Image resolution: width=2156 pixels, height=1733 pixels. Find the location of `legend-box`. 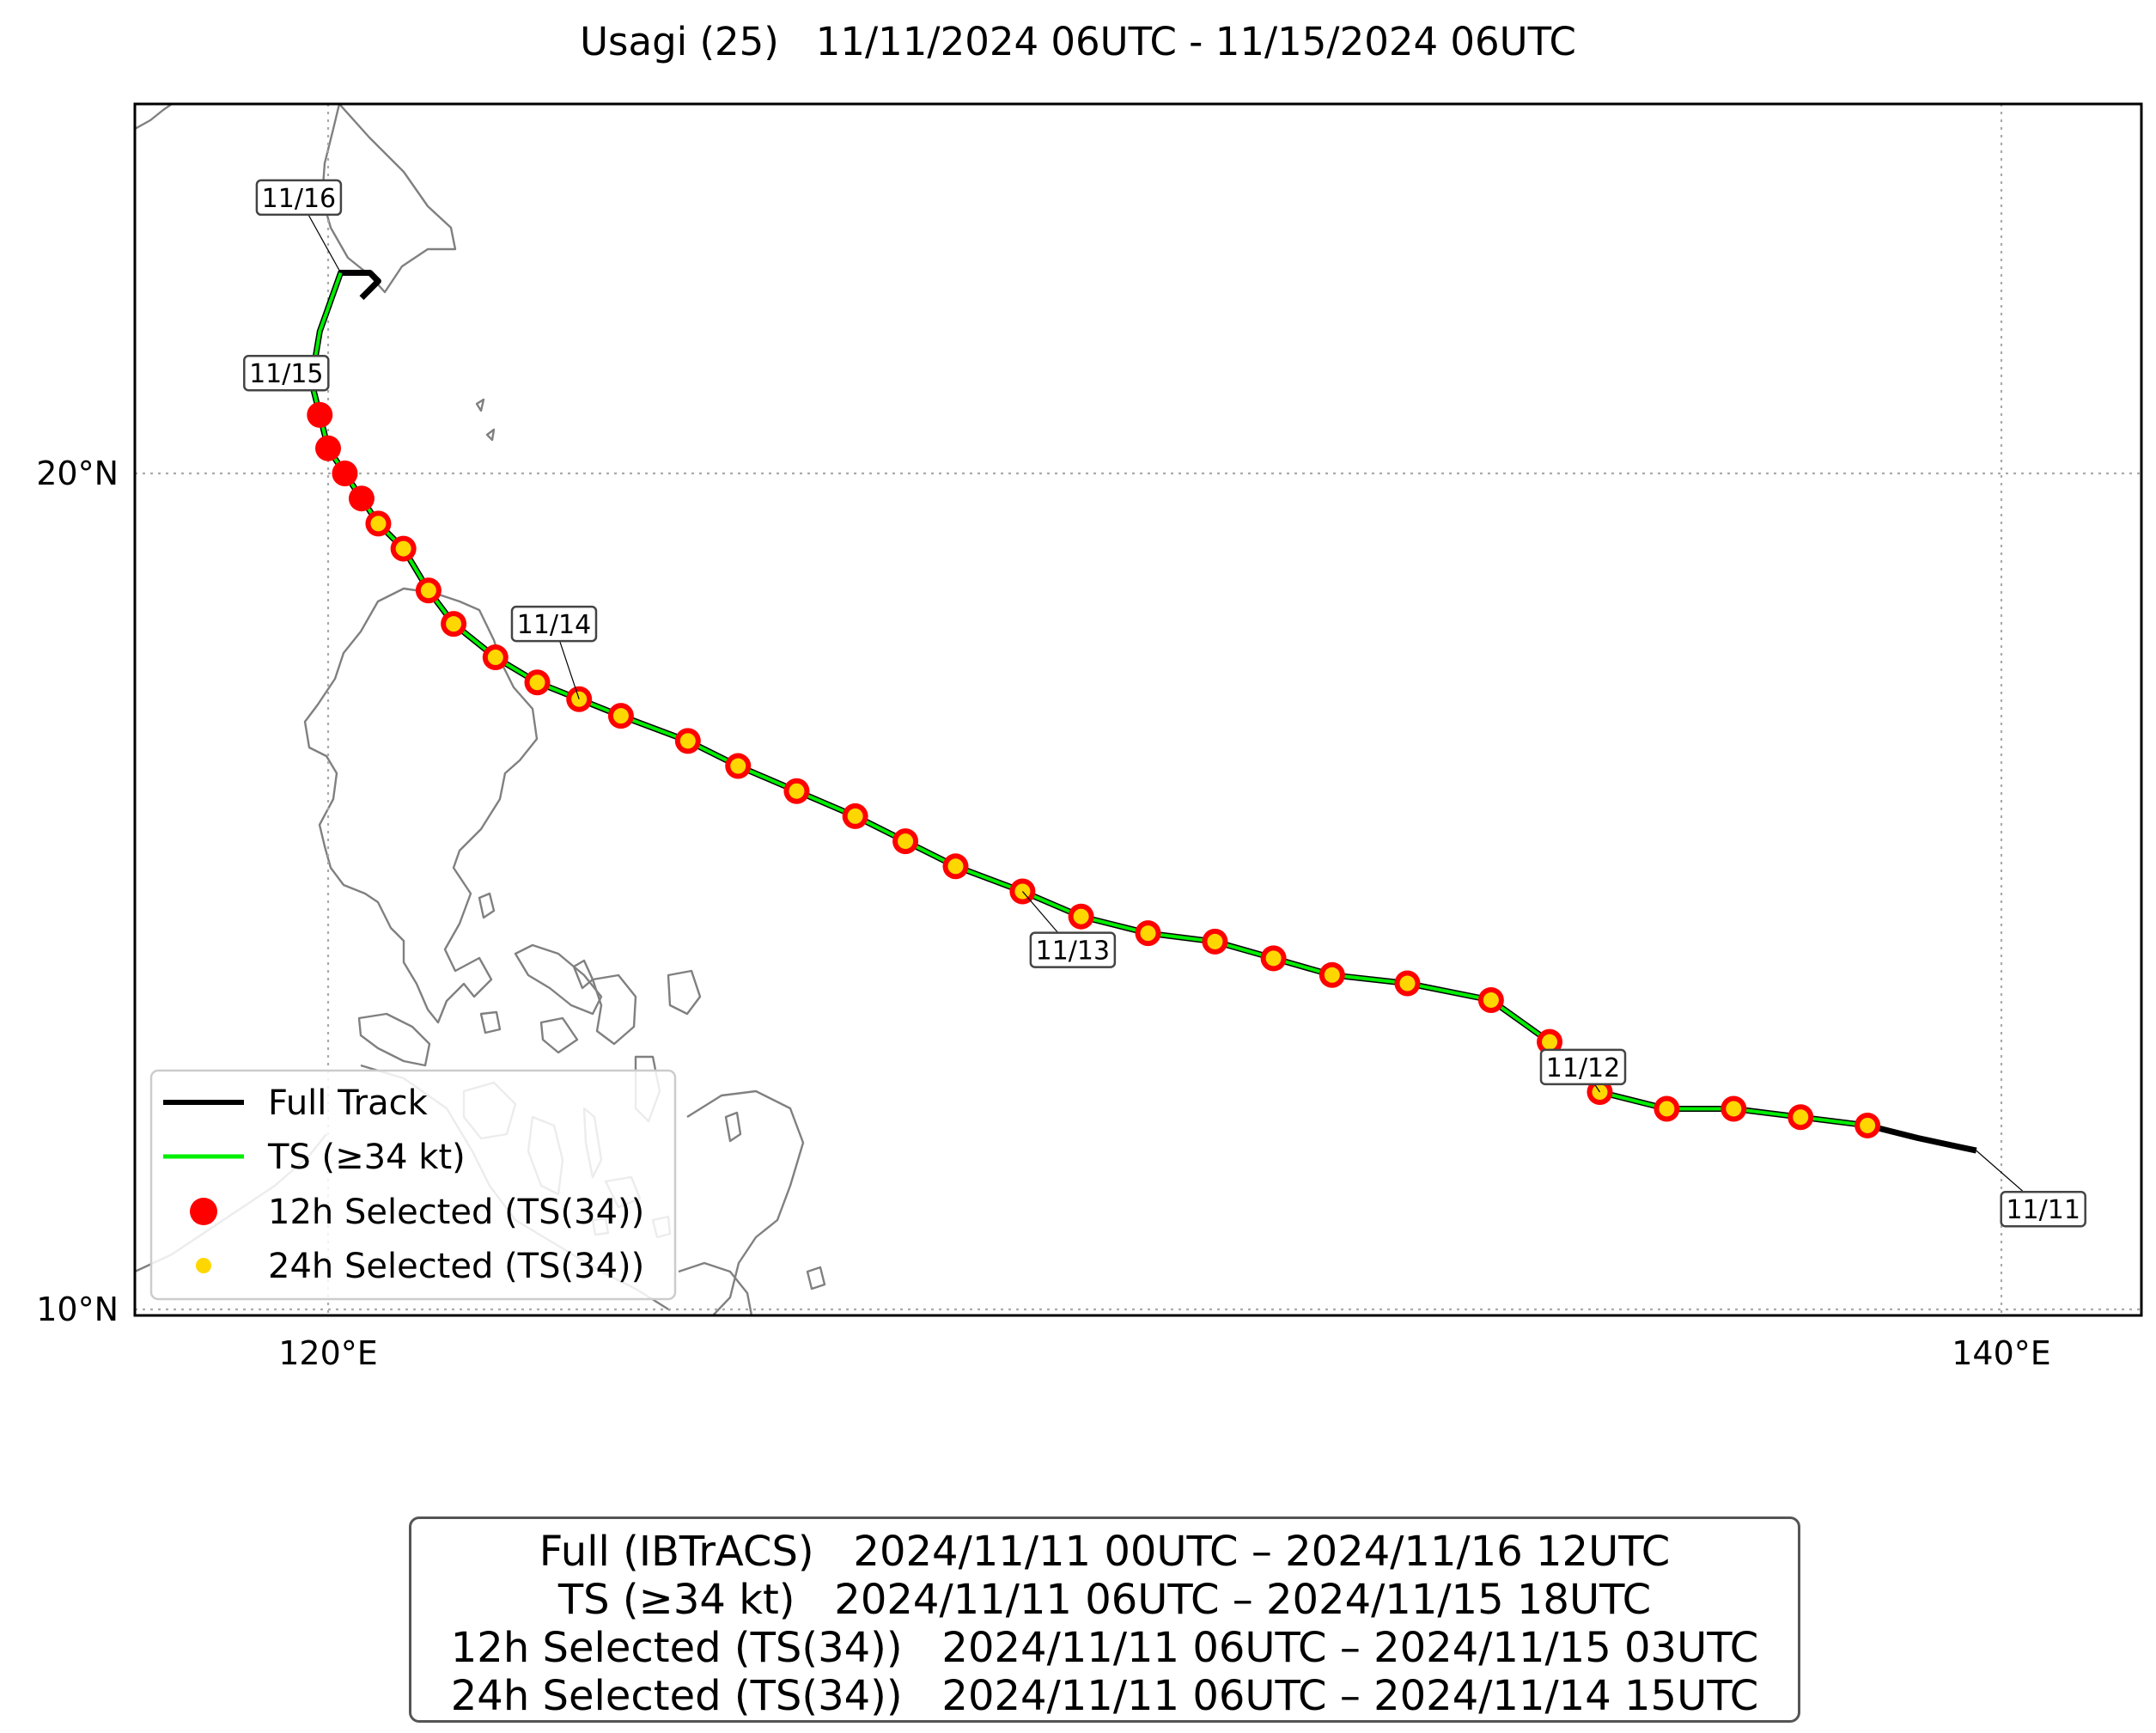

legend-box is located at coordinates (413, 1185).